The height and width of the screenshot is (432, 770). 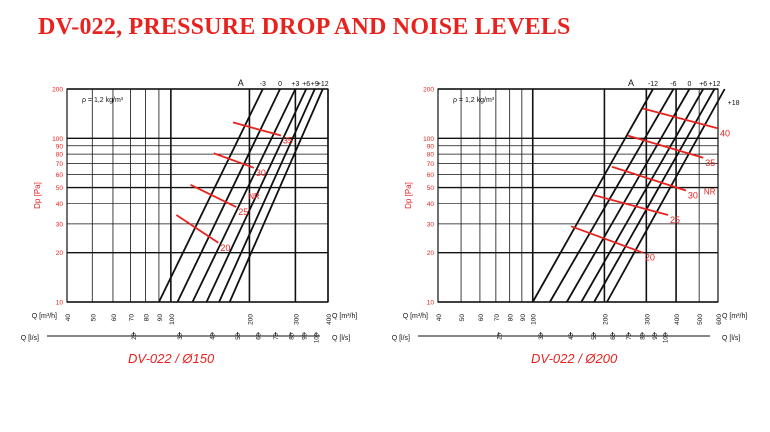 What do you see at coordinates (719, 319) in the screenshot?
I see `x-tick-m3h-600: 600` at bounding box center [719, 319].